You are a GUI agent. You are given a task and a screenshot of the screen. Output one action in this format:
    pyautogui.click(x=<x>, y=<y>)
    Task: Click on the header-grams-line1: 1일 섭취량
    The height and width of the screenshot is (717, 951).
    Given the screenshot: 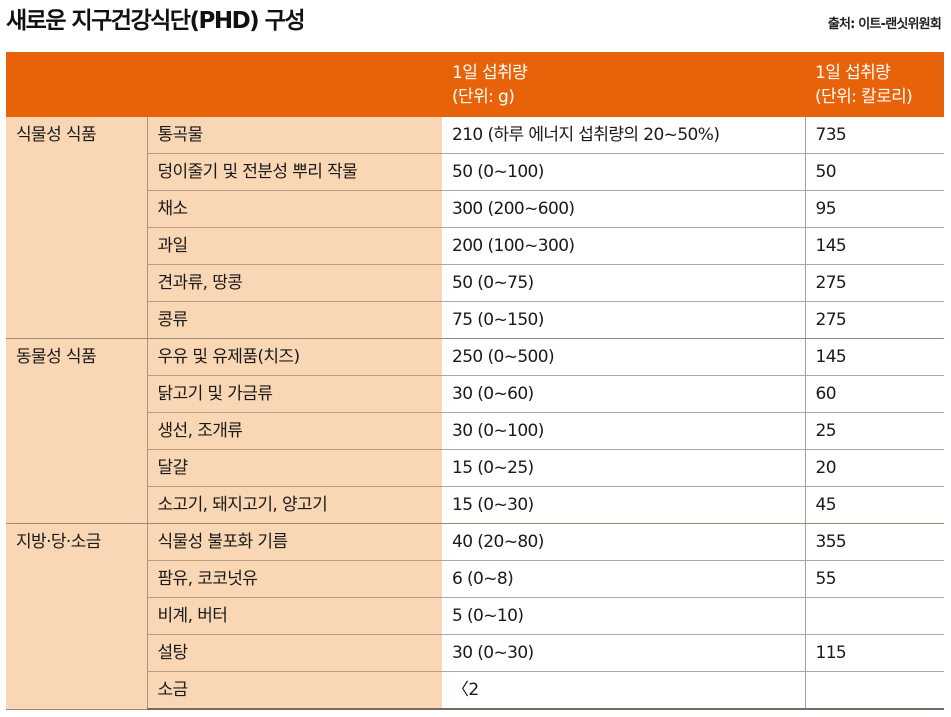 What is the action you would take?
    pyautogui.click(x=490, y=72)
    